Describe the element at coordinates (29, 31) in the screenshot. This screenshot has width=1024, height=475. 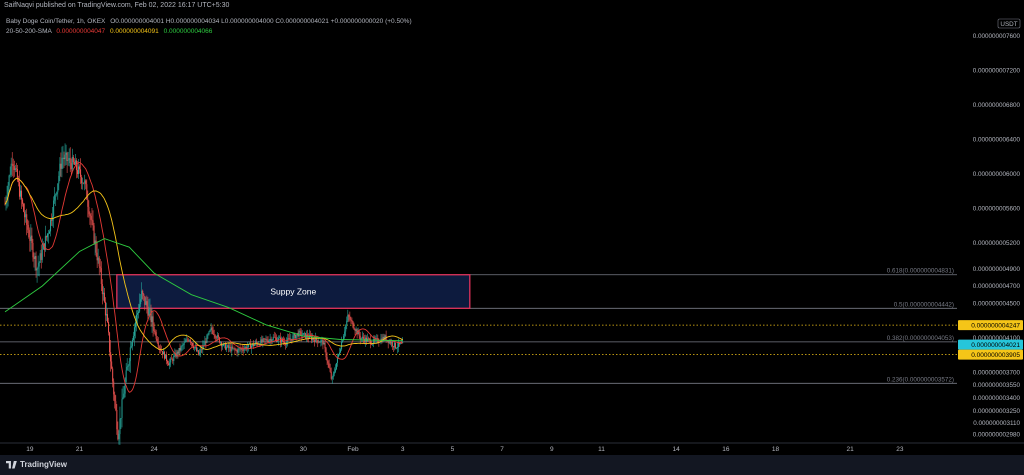
I see `legend-ma-label: 20-50-200-SMA` at that location.